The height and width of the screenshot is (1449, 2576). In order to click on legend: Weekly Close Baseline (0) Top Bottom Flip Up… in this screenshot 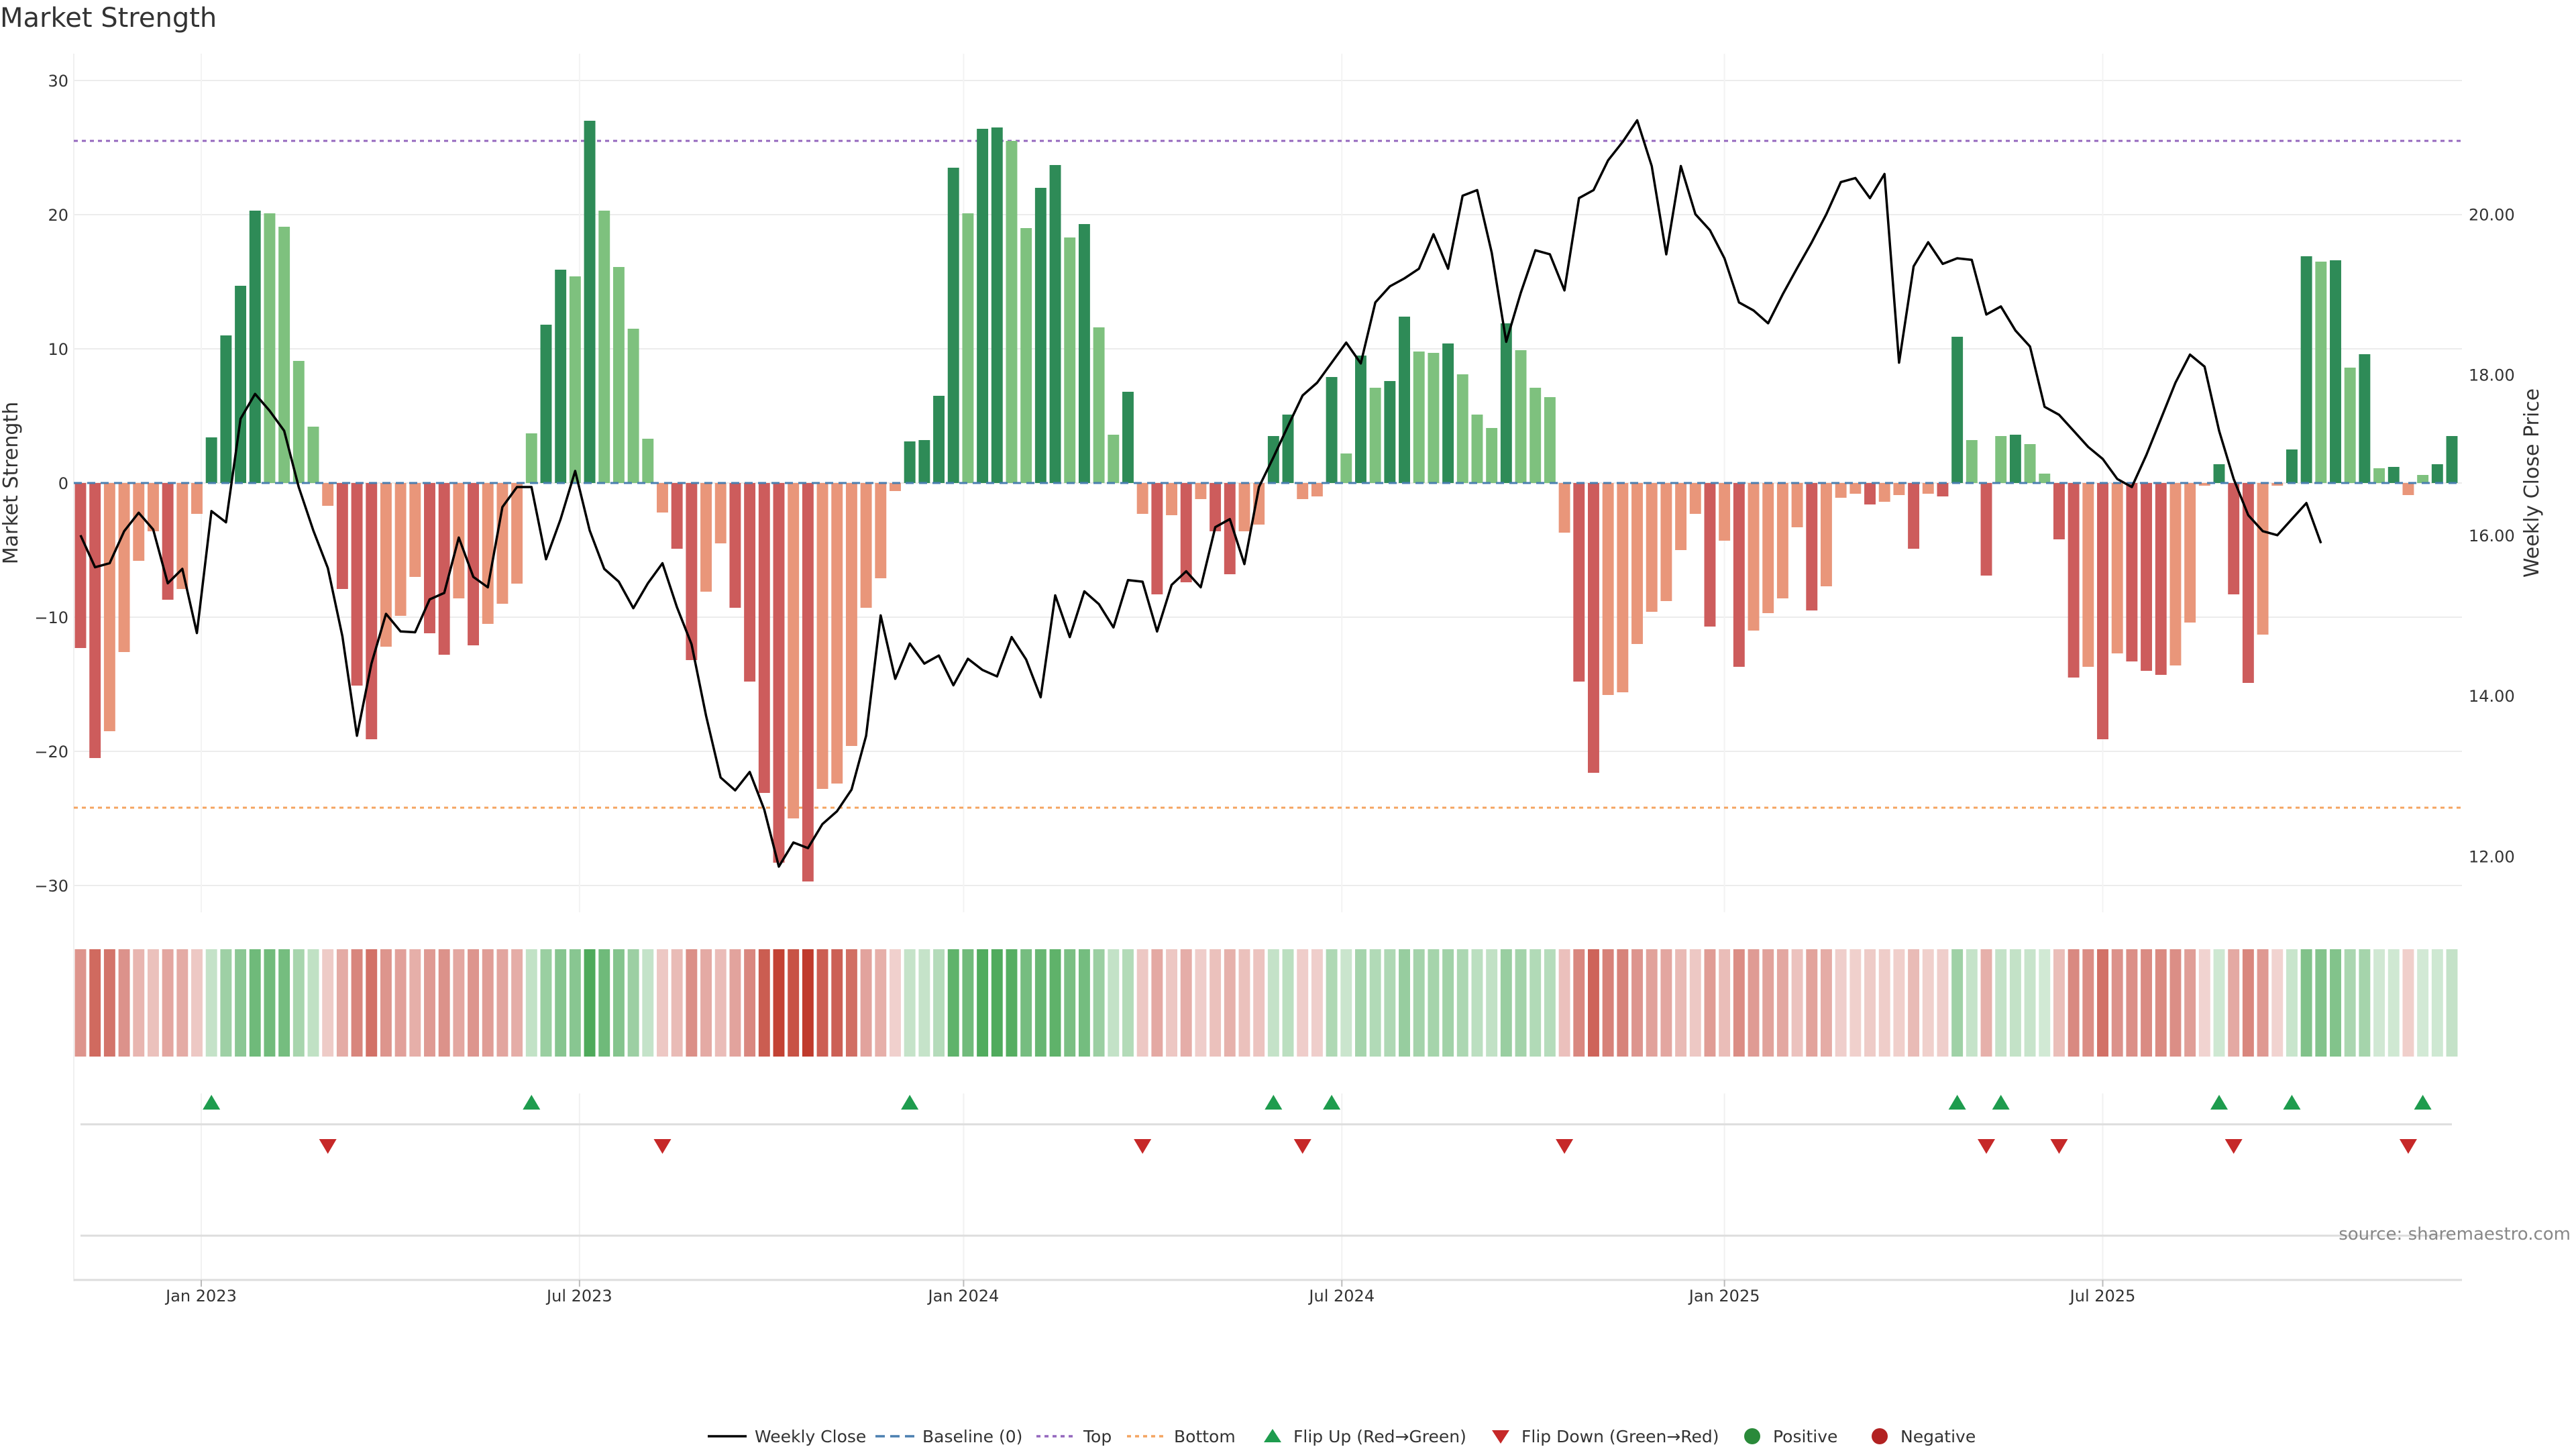, I will do `click(1342, 1436)`.